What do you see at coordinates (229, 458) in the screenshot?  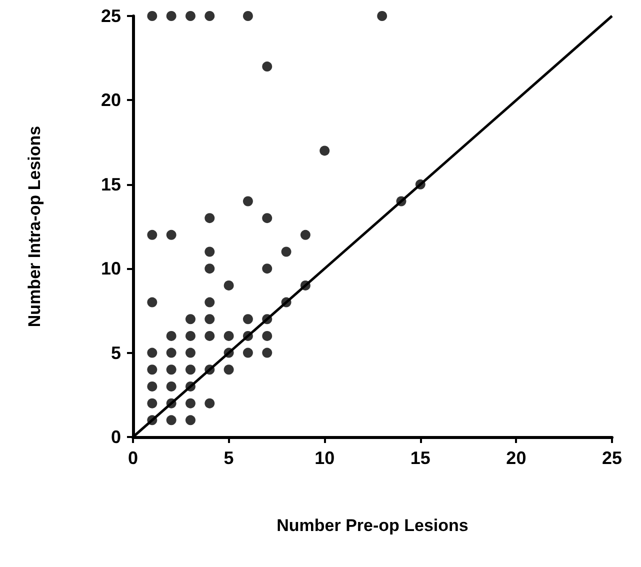 I see `x-tick-label: 5` at bounding box center [229, 458].